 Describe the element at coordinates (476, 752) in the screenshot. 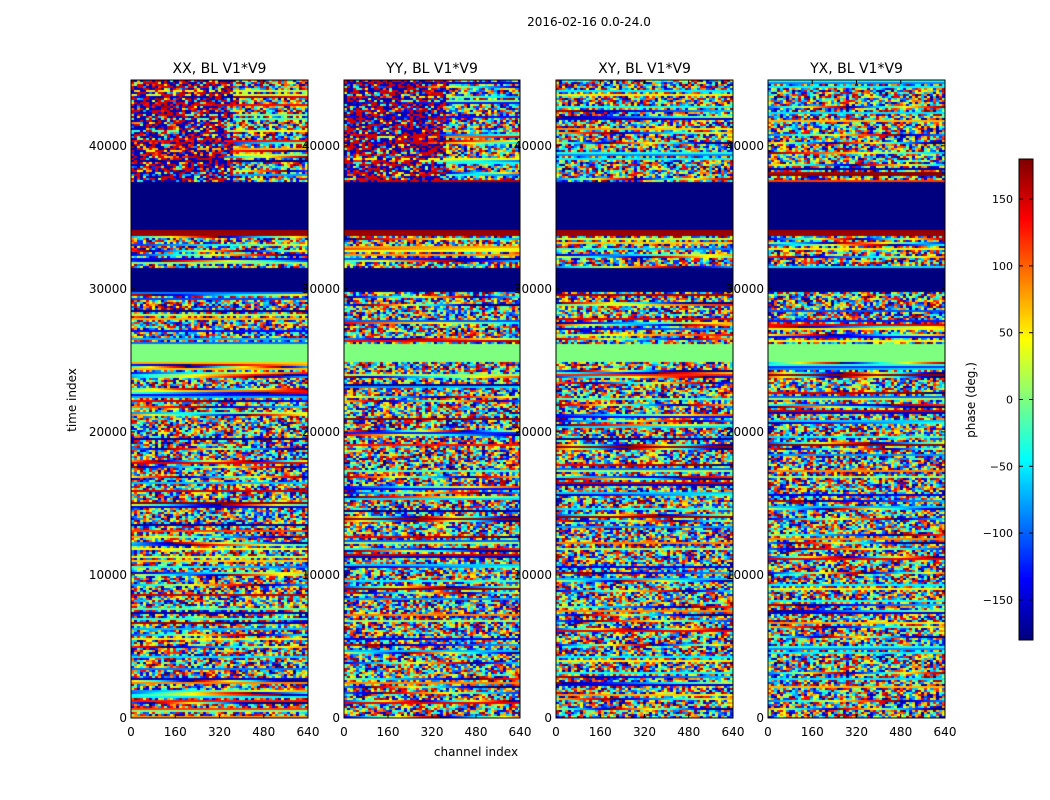

I see `x-axis-label: channel index` at that location.